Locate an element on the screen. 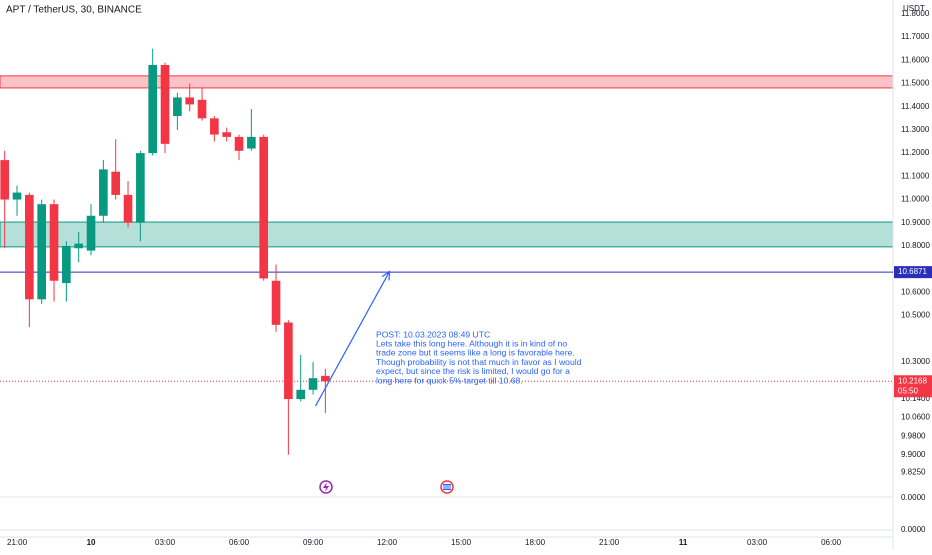 This screenshot has height=555, width=932. y-tick-label: 11.2000 is located at coordinates (915, 152).